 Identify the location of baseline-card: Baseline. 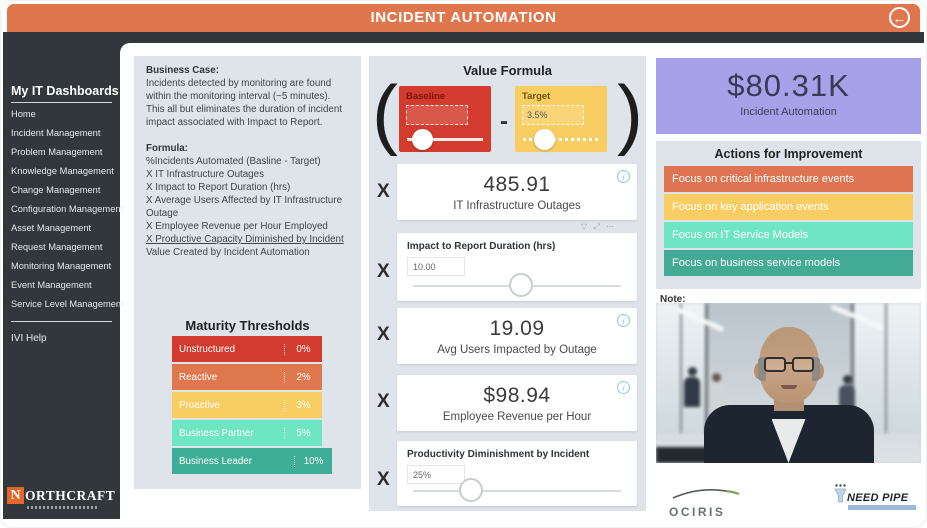
(445, 119).